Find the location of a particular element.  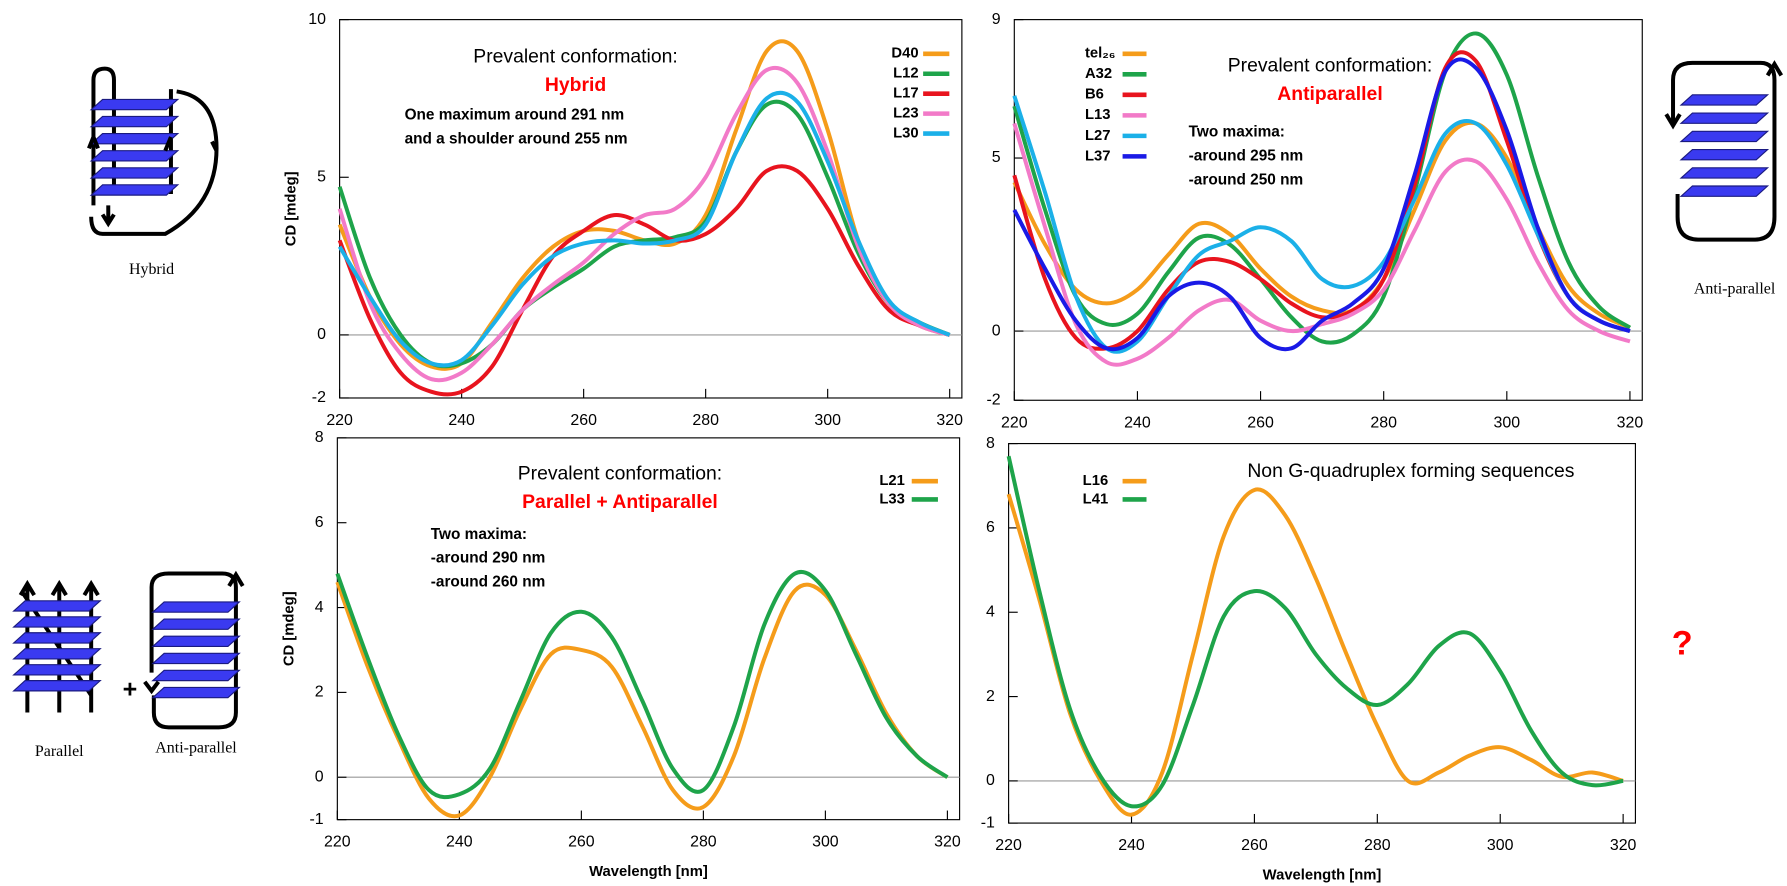

legend-label: L33 is located at coordinates (892, 499).